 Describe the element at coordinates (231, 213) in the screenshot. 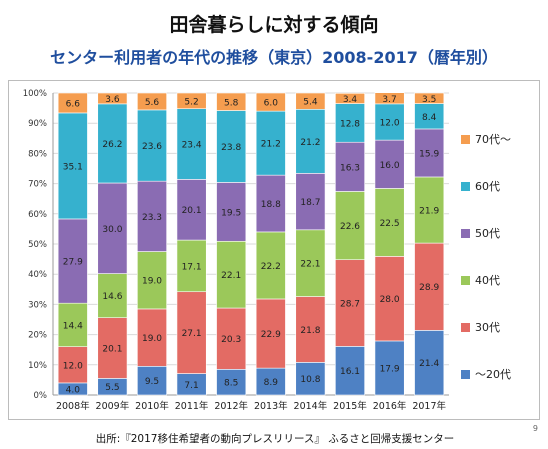

I see `data-label: 19.5` at that location.